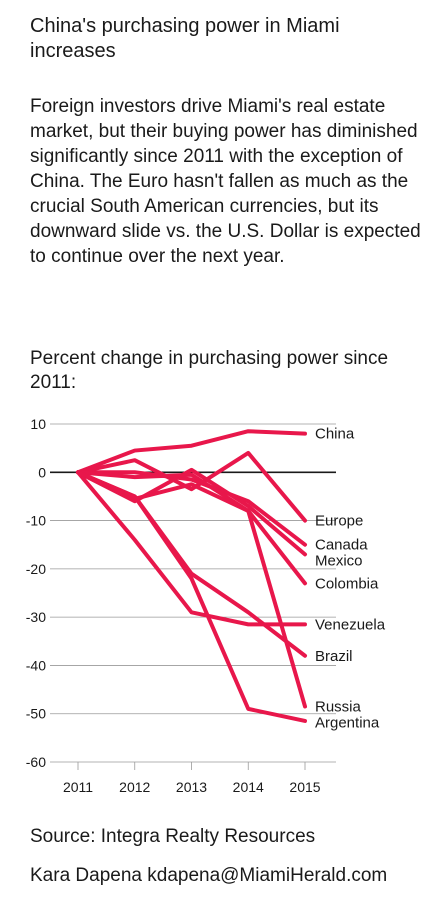 This screenshot has height=900, width=446. I want to click on author-credit: Kara Dapena kdapena@MiamiHerald.com, so click(209, 875).